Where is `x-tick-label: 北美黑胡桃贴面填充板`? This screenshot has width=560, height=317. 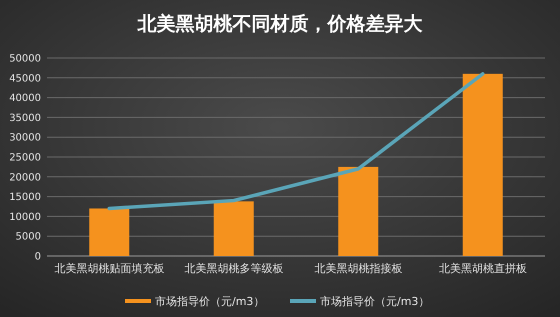 x-tick-label: 北美黑胡桃贴面填充板 is located at coordinates (109, 268).